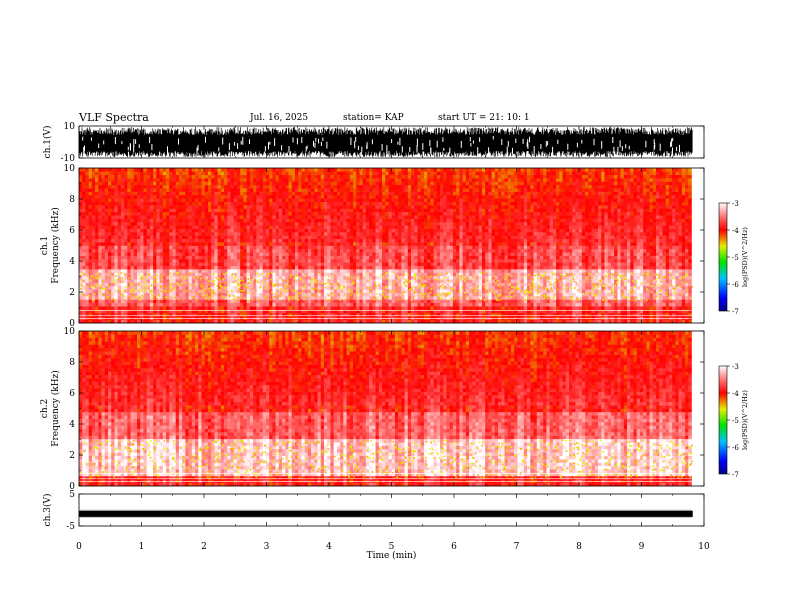  Describe the element at coordinates (55, 408) in the screenshot. I see `ch2-spectrogram-ylabel: Frequency (kHz)` at that location.